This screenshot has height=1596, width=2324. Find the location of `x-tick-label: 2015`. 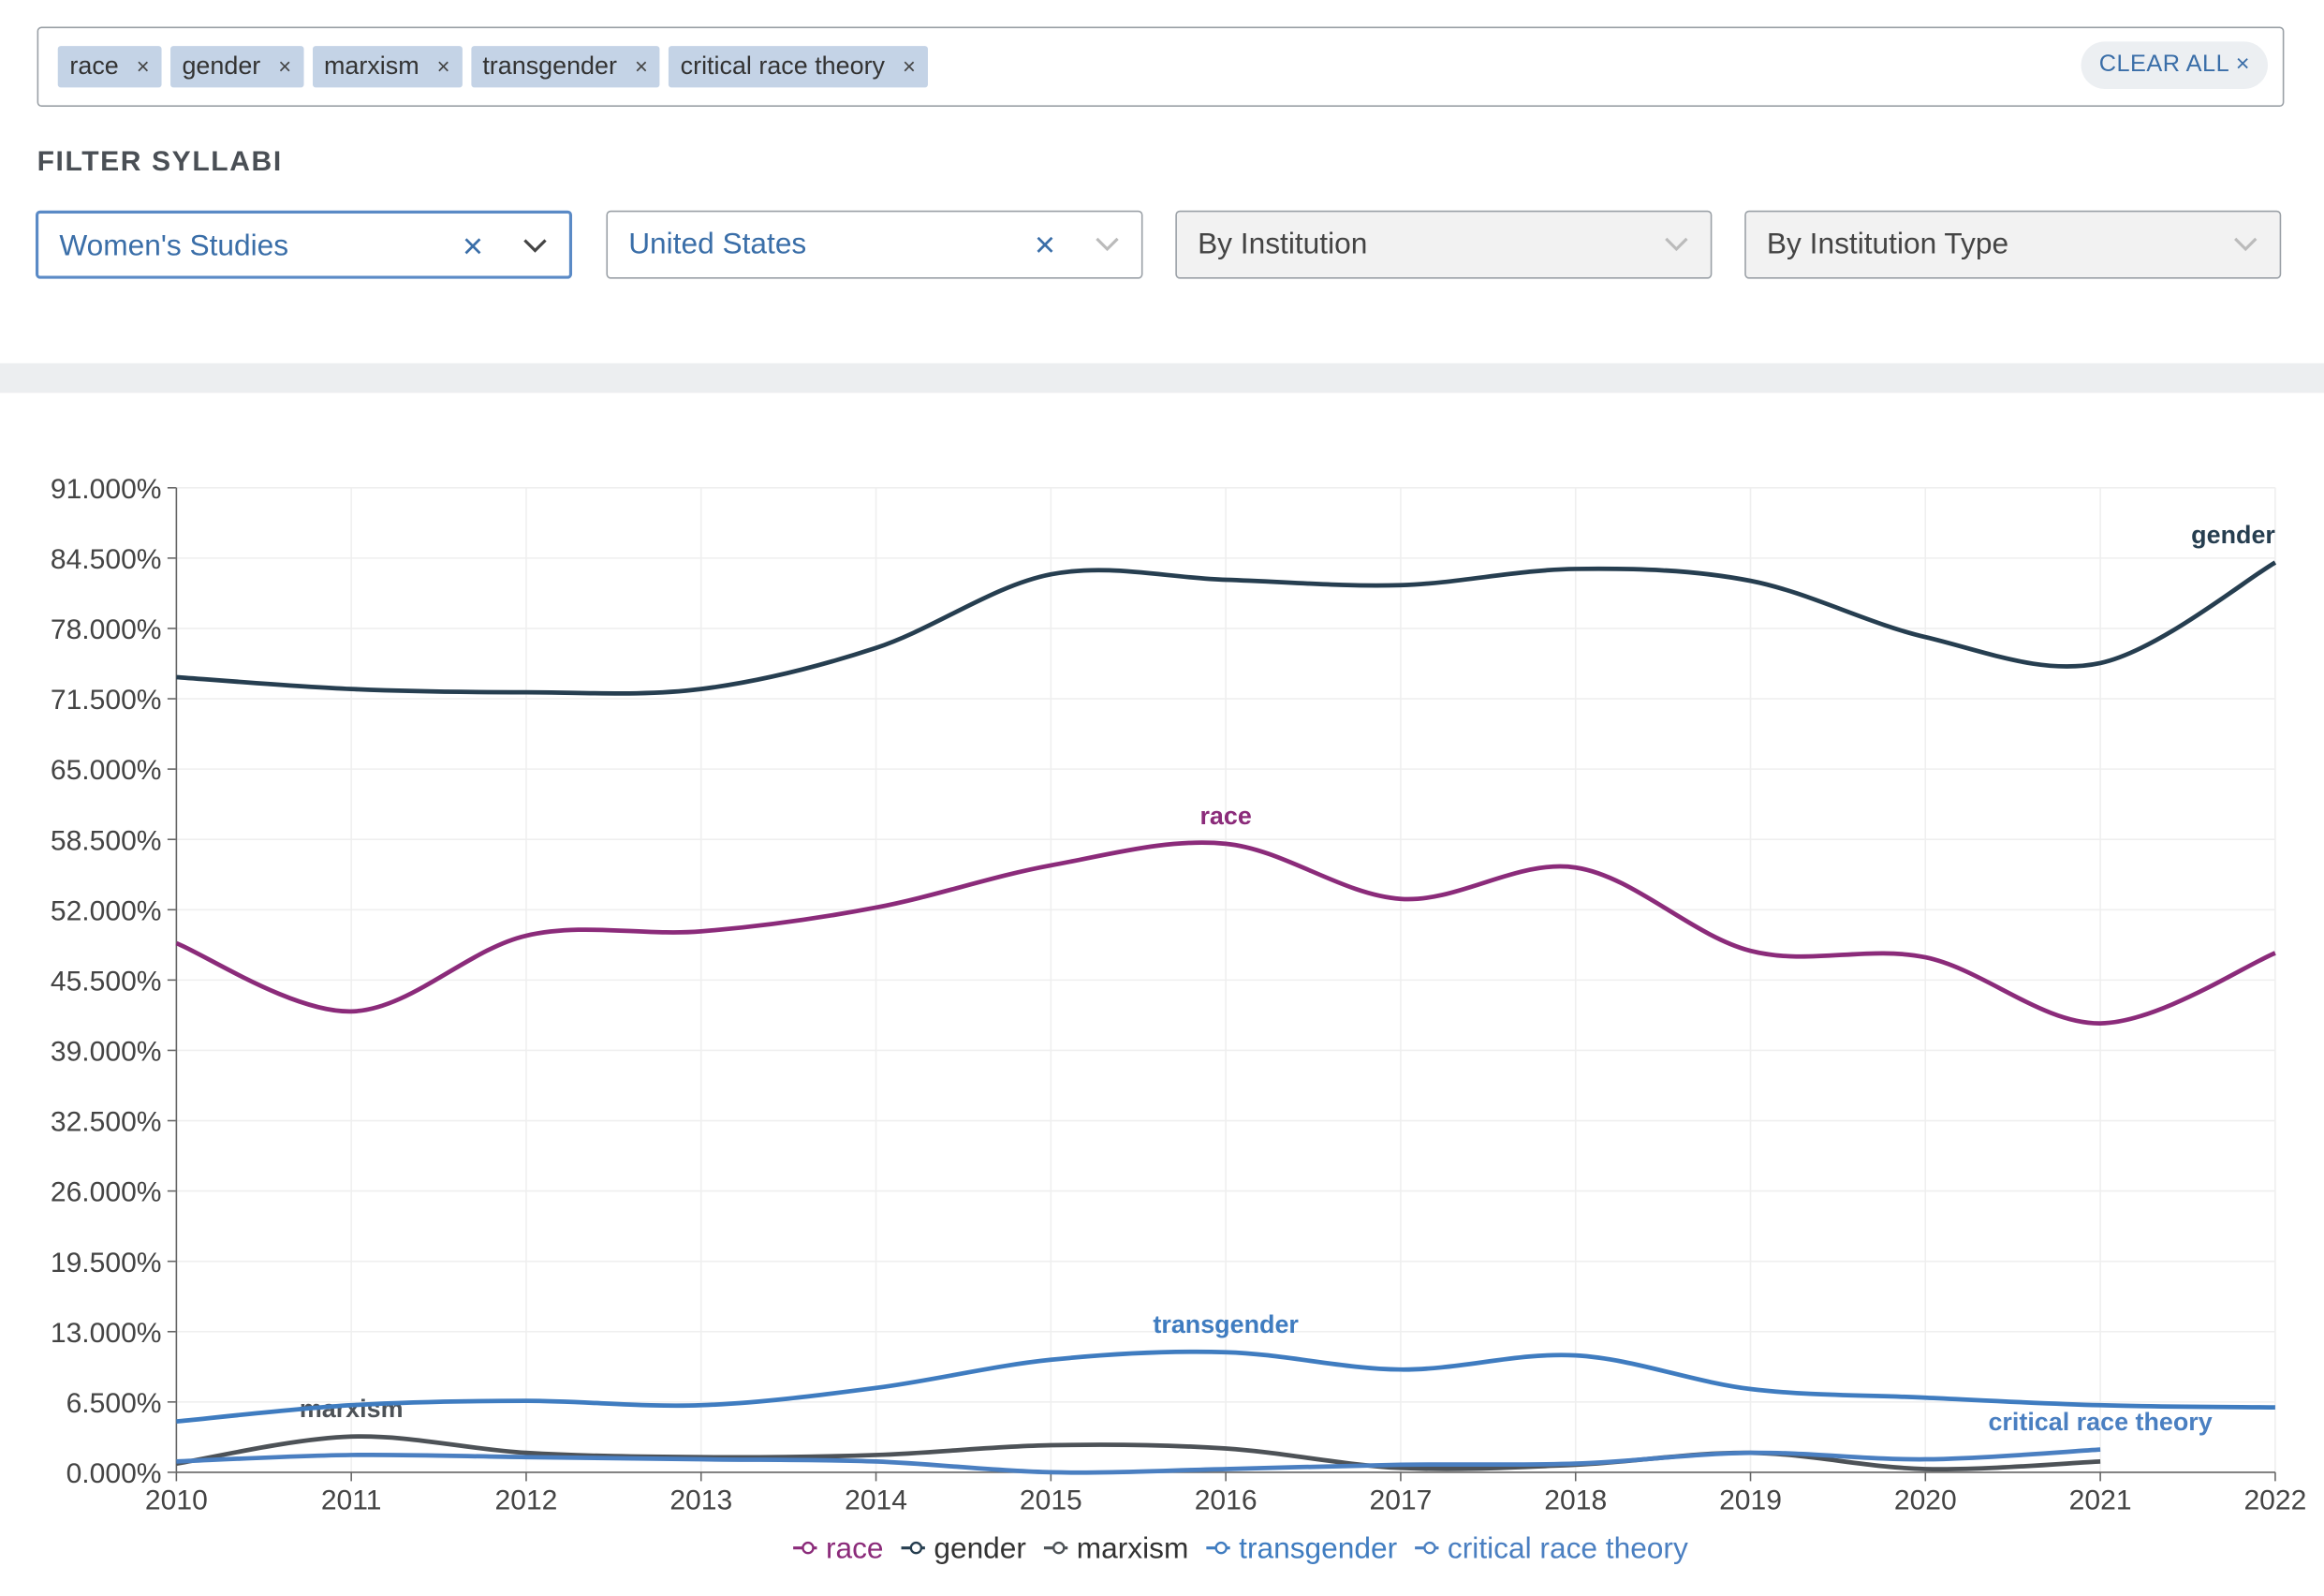

x-tick-label: 2015 is located at coordinates (1051, 1500).